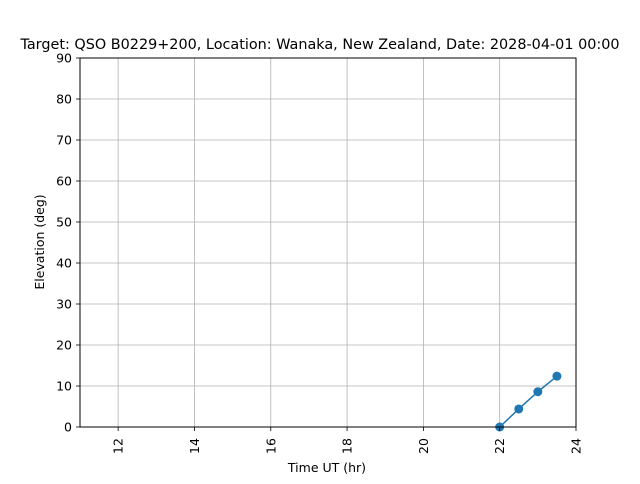 This screenshot has width=640, height=484. Describe the element at coordinates (270, 446) in the screenshot. I see `x-tick-label: 16` at that location.